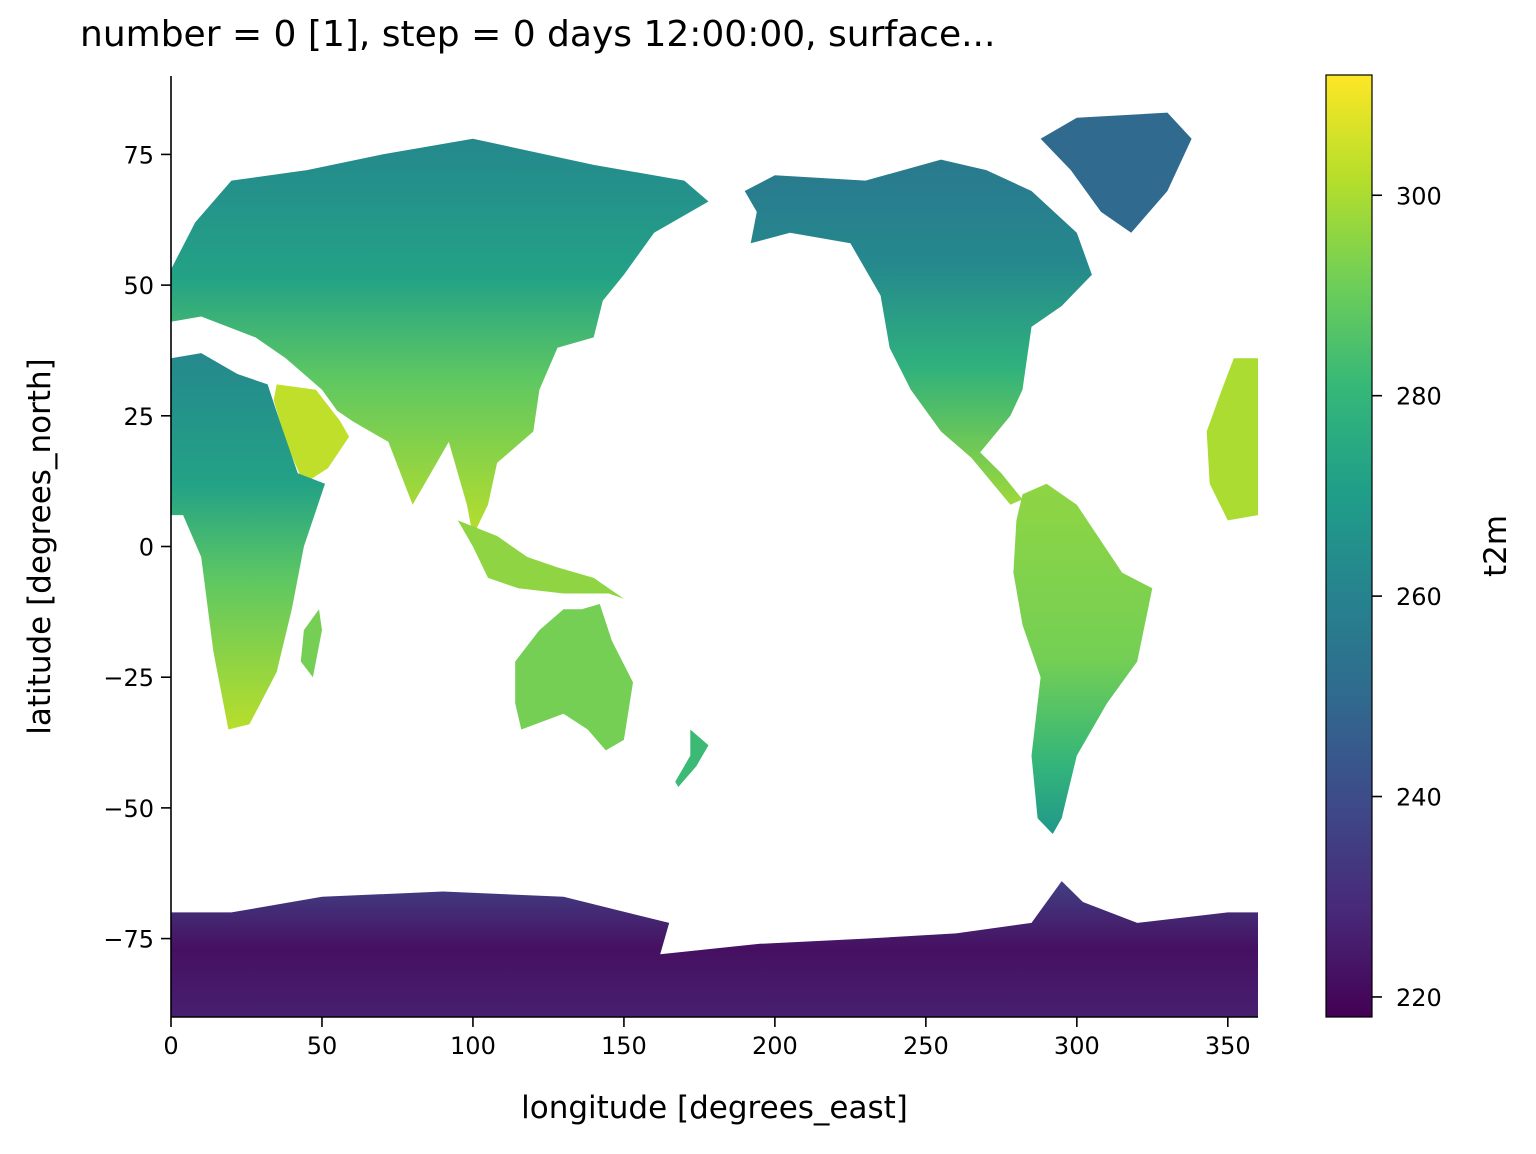 This screenshot has width=1536, height=1154. Describe the element at coordinates (128, 809) in the screenshot. I see `y-tick-label: −50` at that location.